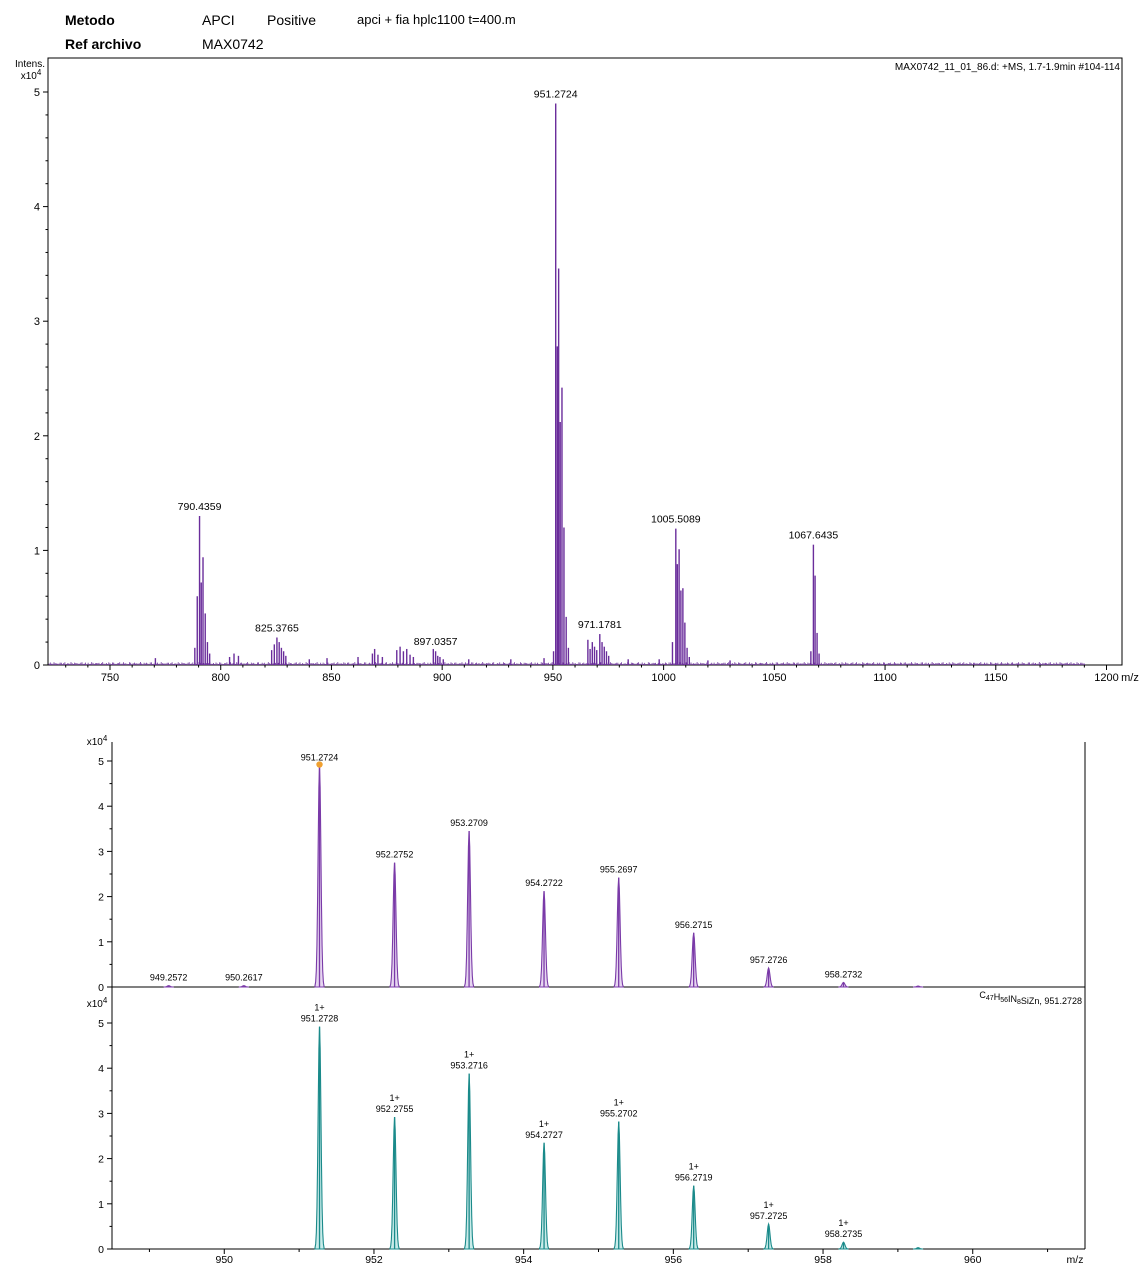 The height and width of the screenshot is (1267, 1142). Describe the element at coordinates (331, 678) in the screenshot. I see `x-tick-label: 850` at that location.